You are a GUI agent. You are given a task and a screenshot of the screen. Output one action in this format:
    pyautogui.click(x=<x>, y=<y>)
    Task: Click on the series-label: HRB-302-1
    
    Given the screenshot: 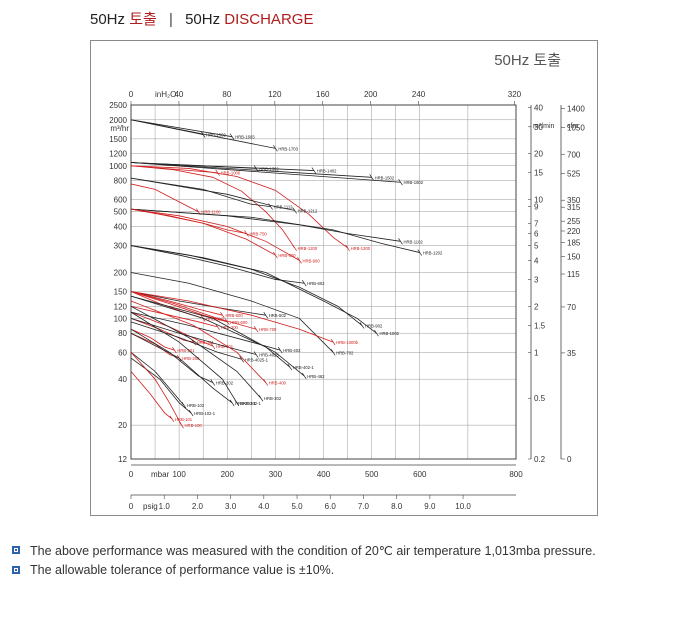 What is the action you would take?
    pyautogui.click(x=251, y=403)
    